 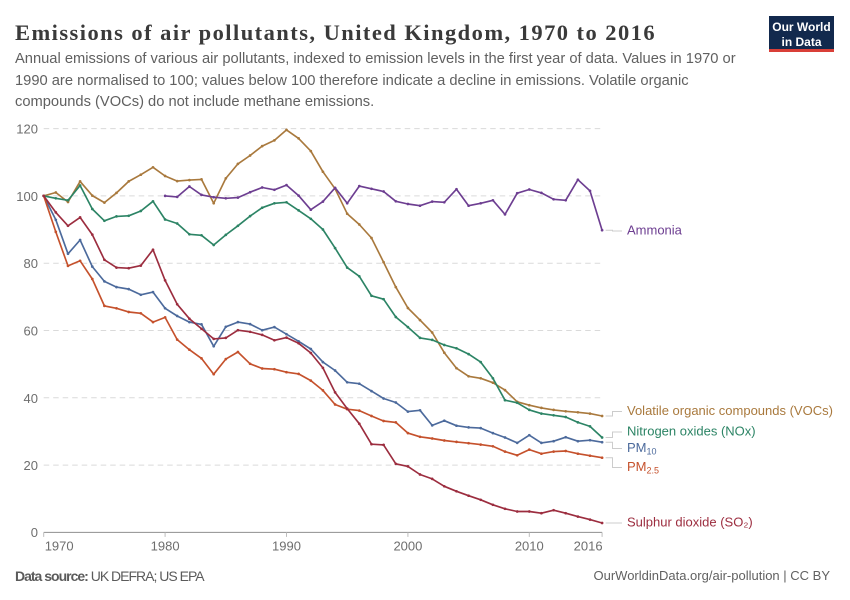 I want to click on svg-text:Volatile organic compounds (VO: Volatile organic compounds (VOCs), so click(x=730, y=410).